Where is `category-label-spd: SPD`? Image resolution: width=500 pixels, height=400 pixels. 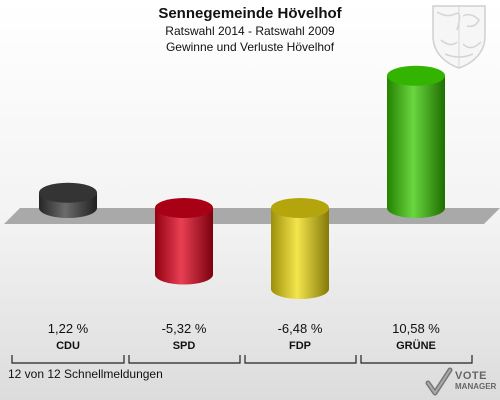
category-label-spd: SPD is located at coordinates (184, 346).